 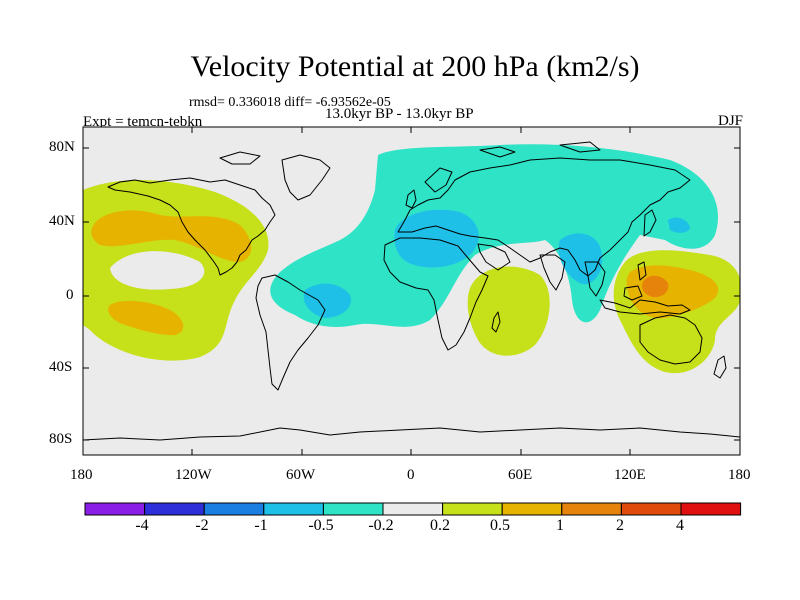 I want to click on experiment-label: Expt = temcn-tebkn, so click(x=143, y=122).